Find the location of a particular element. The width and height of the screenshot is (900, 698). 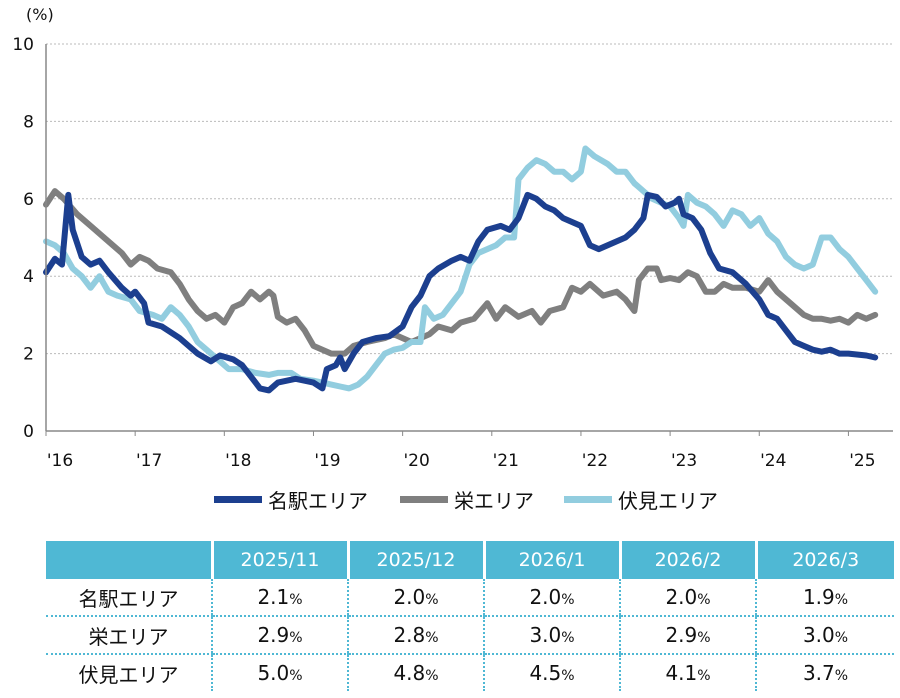

table-cell: 2.8% is located at coordinates (415, 635).